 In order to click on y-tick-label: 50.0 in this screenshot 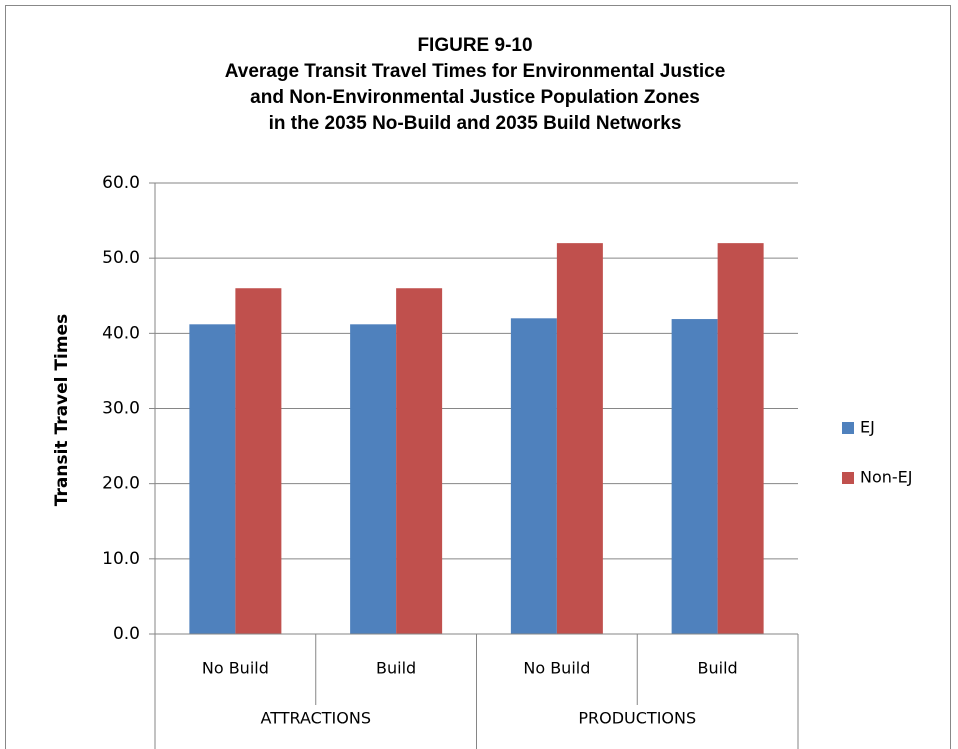, I will do `click(121, 258)`.